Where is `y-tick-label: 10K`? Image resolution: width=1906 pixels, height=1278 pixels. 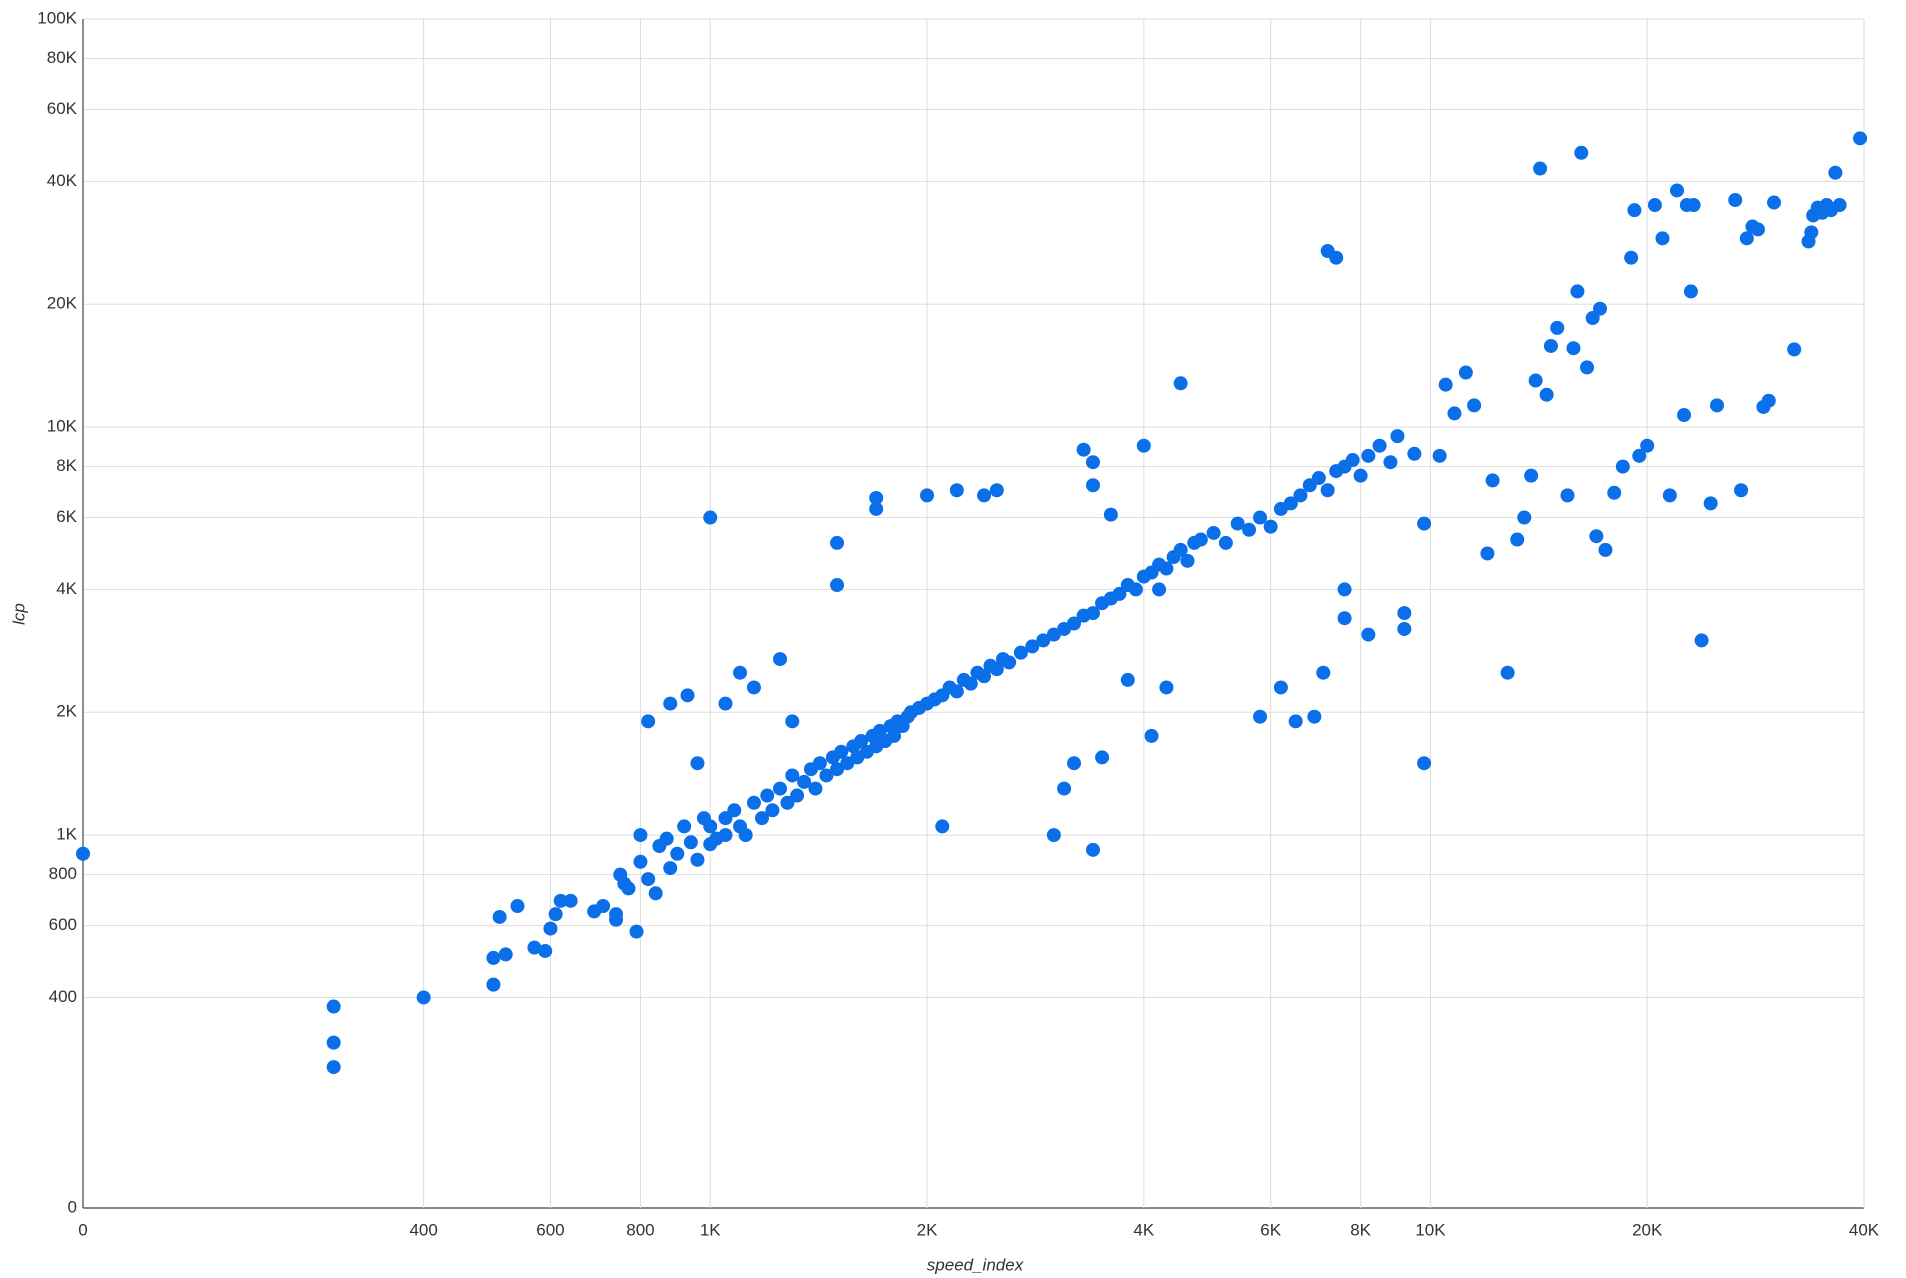
y-tick-label: 10K is located at coordinates (62, 426).